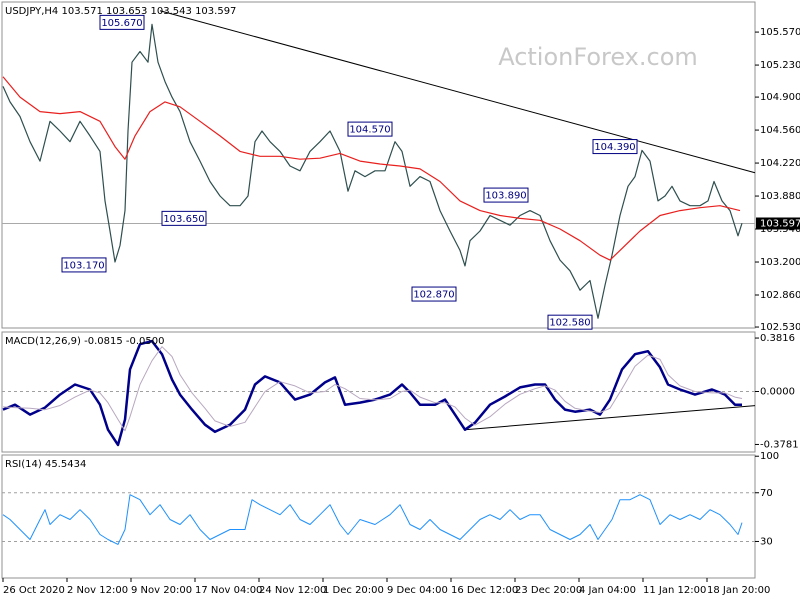  I want to click on x-tick-label: 2 Nov 12:00, so click(97, 590).